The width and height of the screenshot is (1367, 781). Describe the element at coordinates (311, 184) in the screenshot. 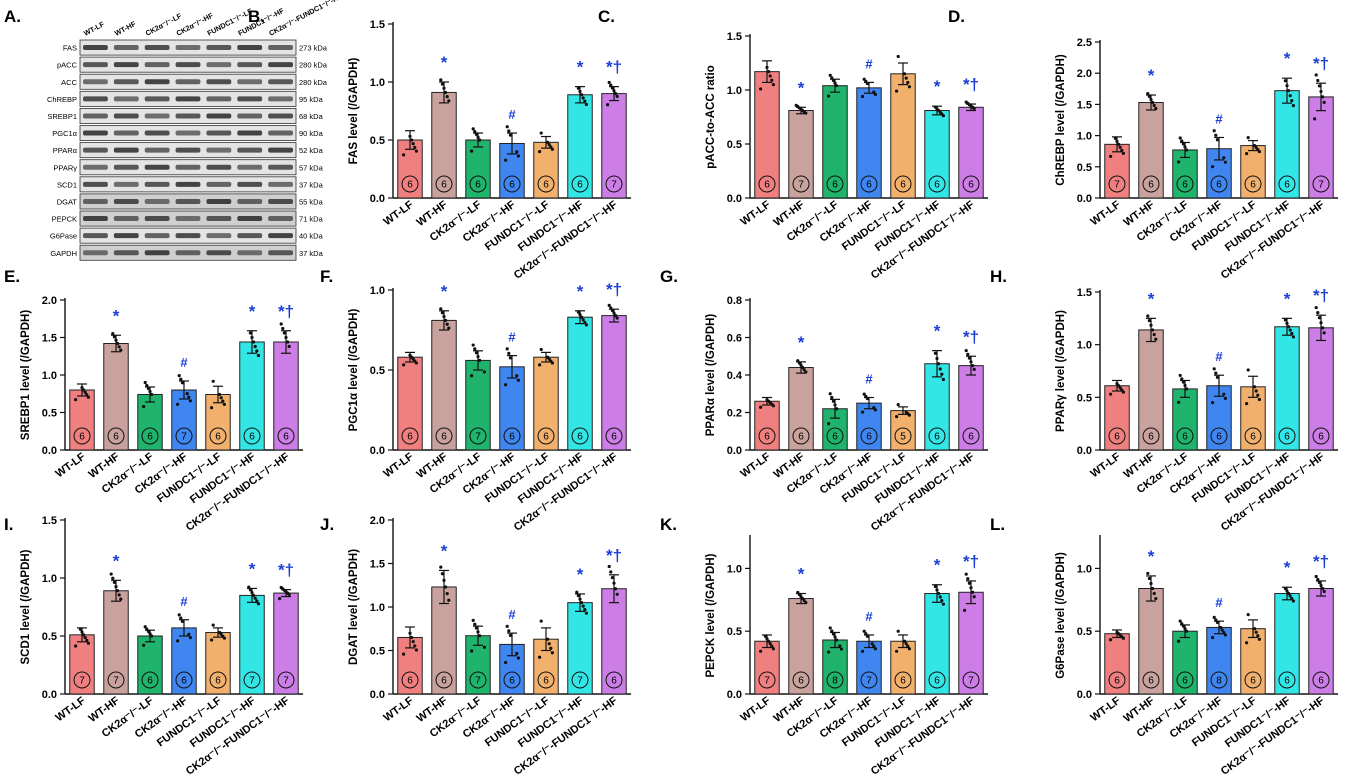

I see `blot-size-label: 37 kDa` at that location.